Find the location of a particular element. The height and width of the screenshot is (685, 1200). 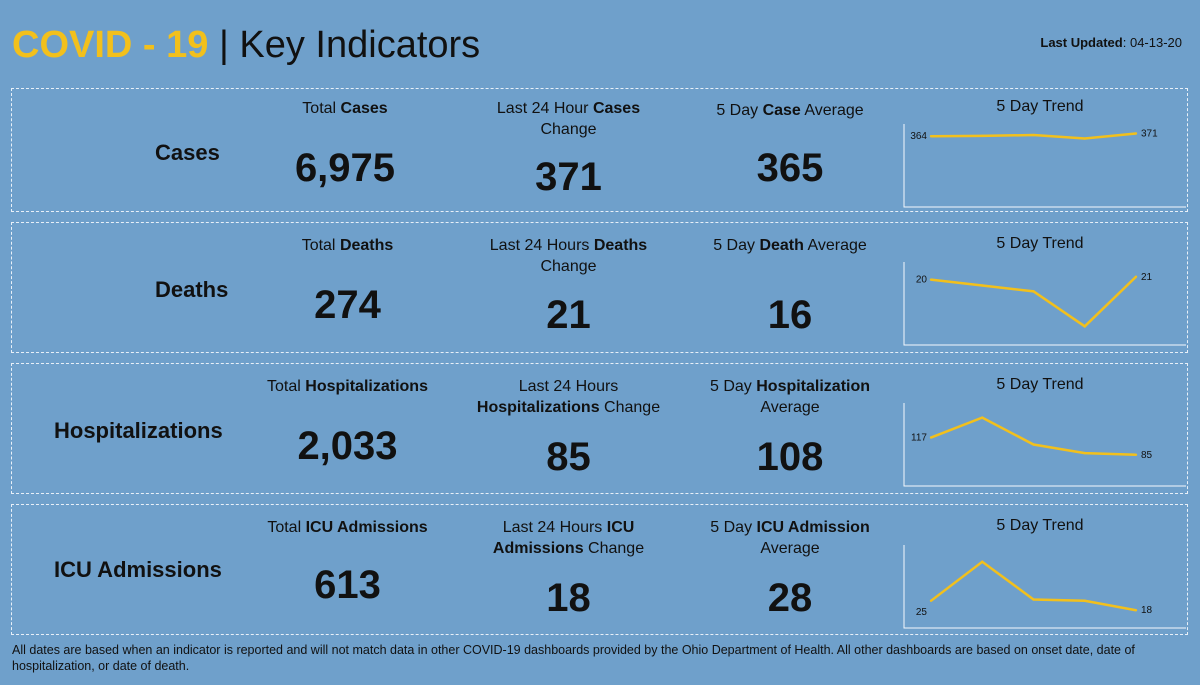

change-cases-value: 371 is located at coordinates (568, 177).